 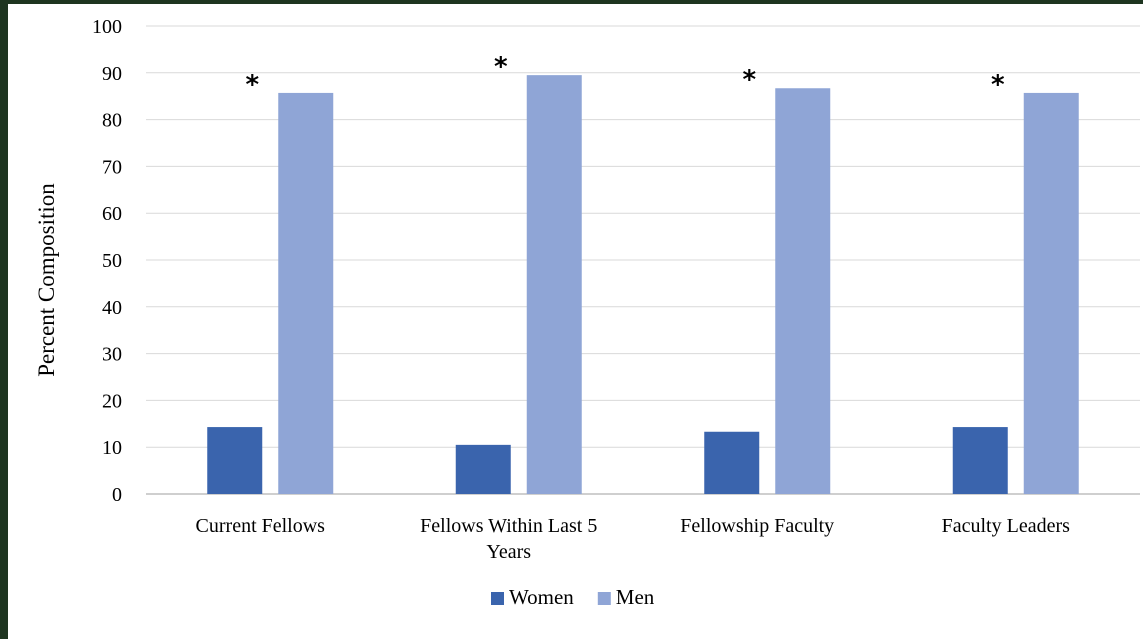 I want to click on legend-swatch-men, so click(x=604, y=598).